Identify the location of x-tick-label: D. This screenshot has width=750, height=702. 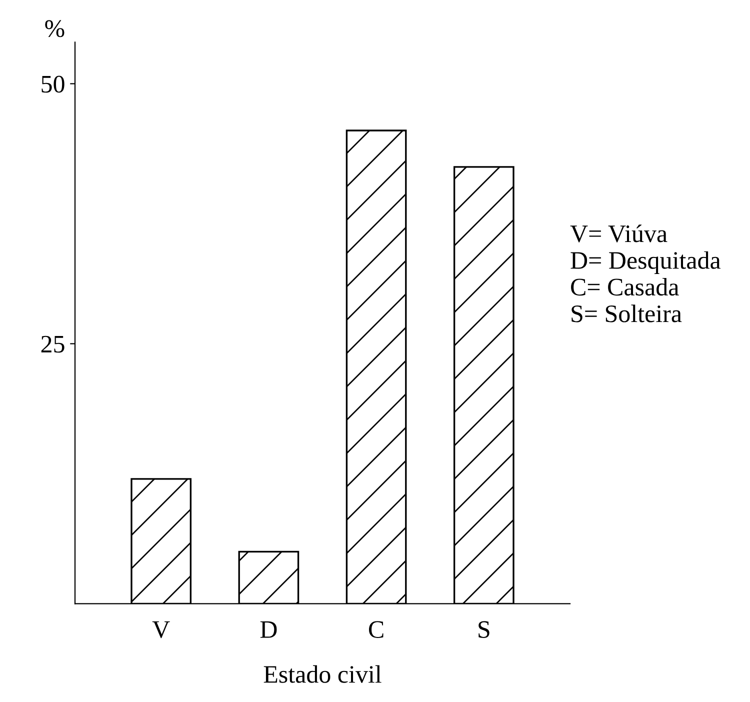
(268, 629).